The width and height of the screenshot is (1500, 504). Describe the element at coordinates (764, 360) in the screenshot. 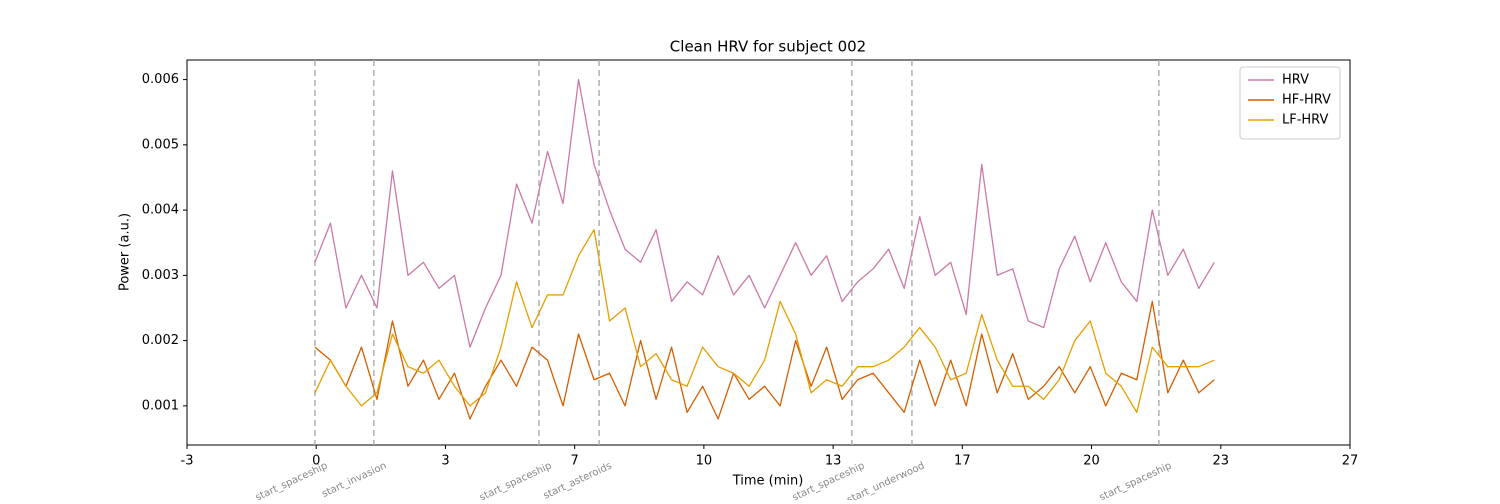

I see `series-line` at that location.